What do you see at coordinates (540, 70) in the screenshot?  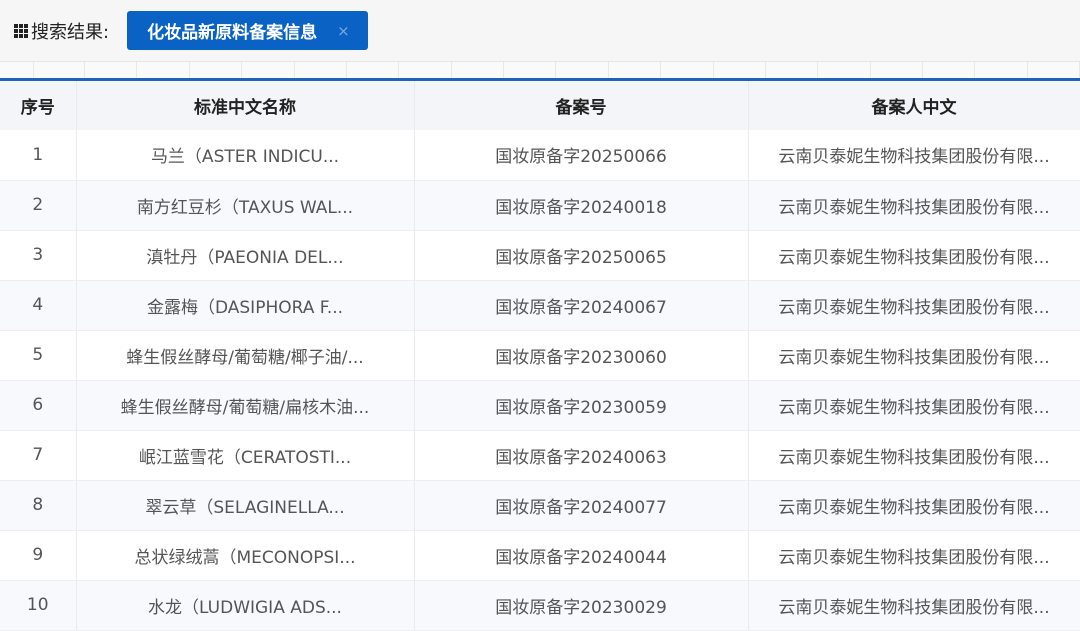 I see `column-strip` at bounding box center [540, 70].